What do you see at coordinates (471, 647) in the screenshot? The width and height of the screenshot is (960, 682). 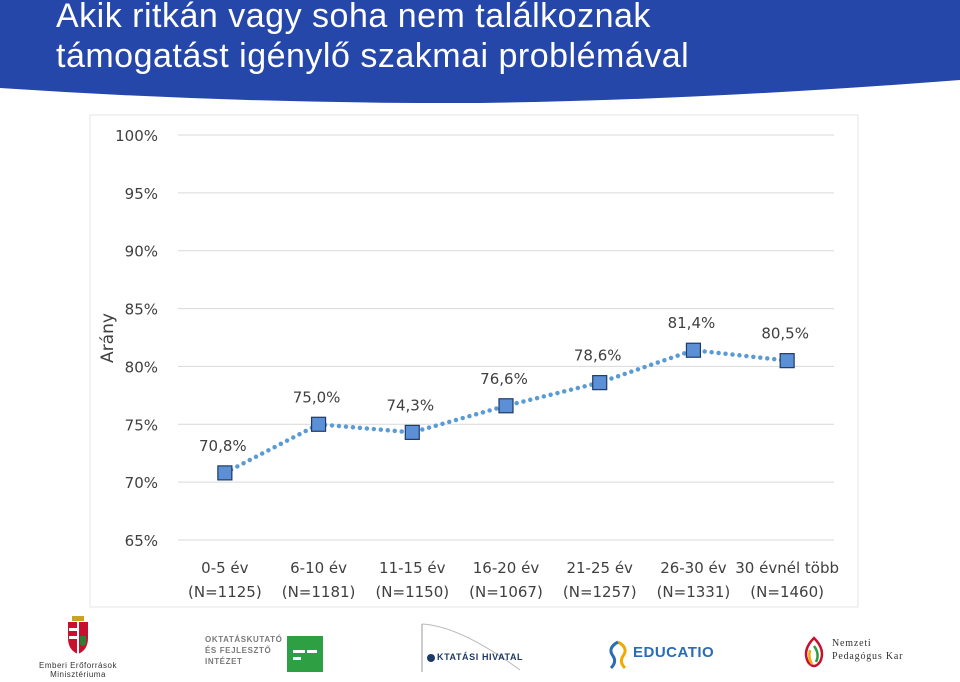 I see `oktatasi-hivatal-logo-icon` at bounding box center [471, 647].